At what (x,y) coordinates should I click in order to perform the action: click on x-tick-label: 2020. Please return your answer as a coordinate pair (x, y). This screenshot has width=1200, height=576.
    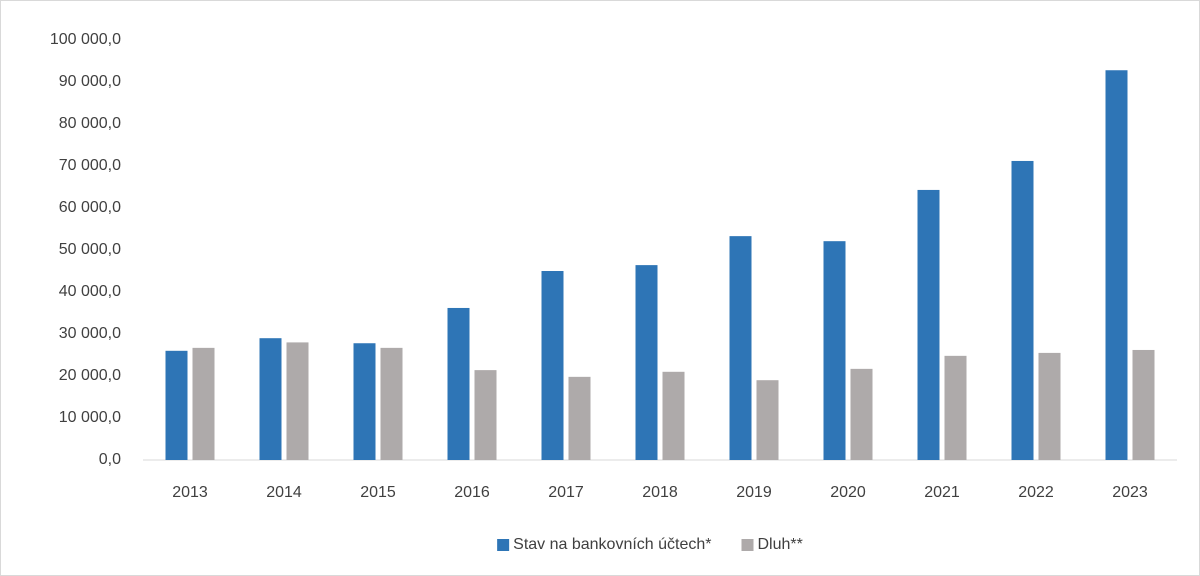
    Looking at the image, I should click on (848, 492).